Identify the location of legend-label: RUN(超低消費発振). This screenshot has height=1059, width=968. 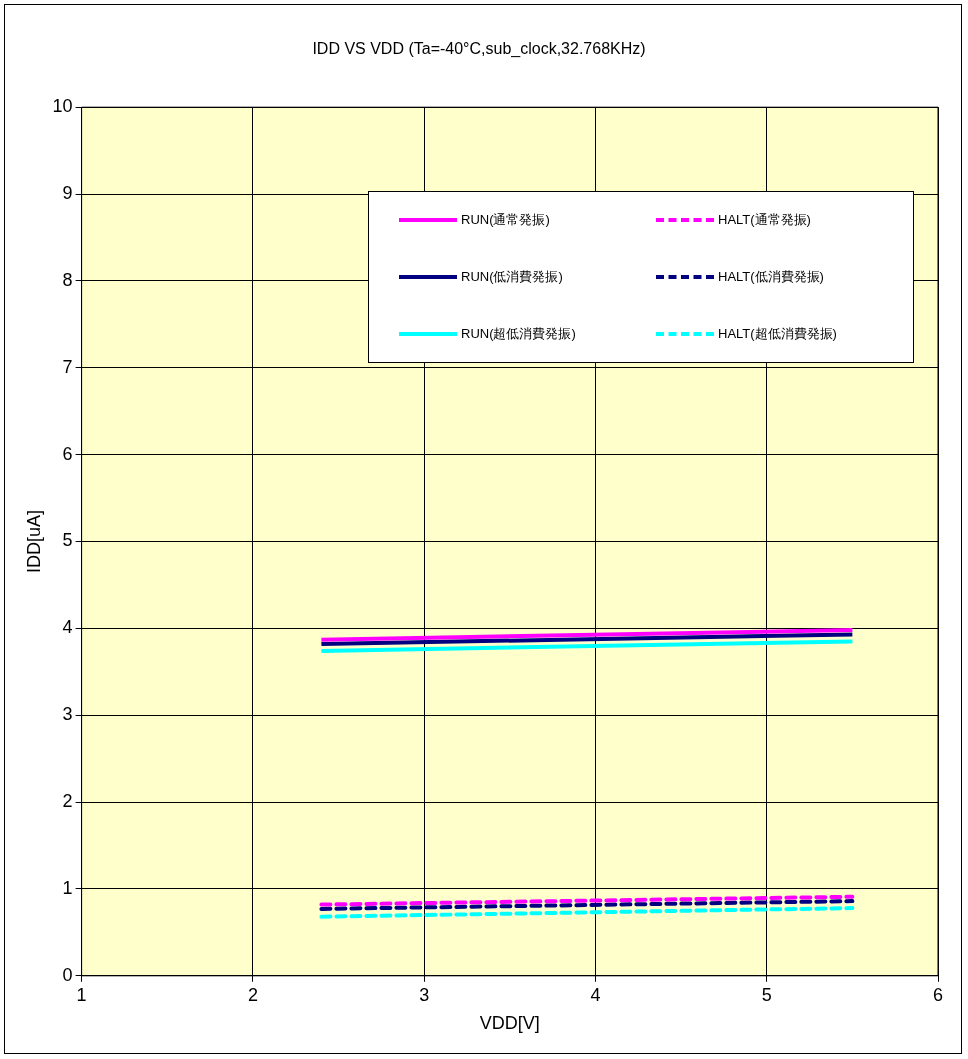
(518, 333).